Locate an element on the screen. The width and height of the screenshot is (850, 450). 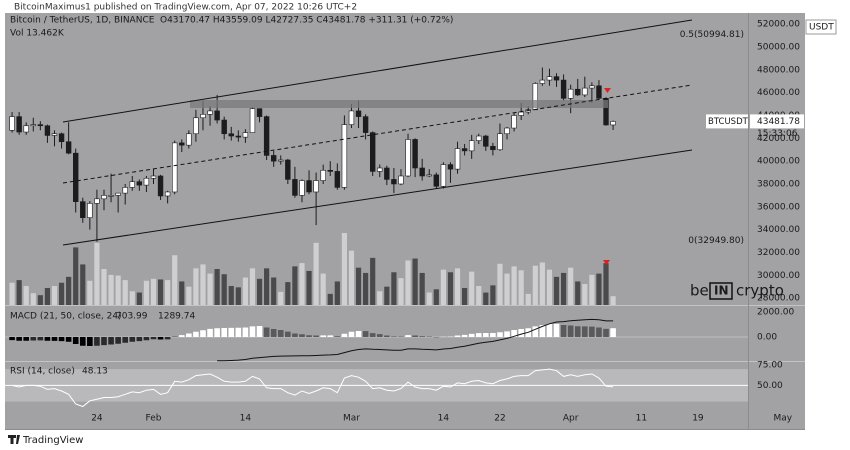
y-tick-label: 28000.00 is located at coordinates (778, 299).